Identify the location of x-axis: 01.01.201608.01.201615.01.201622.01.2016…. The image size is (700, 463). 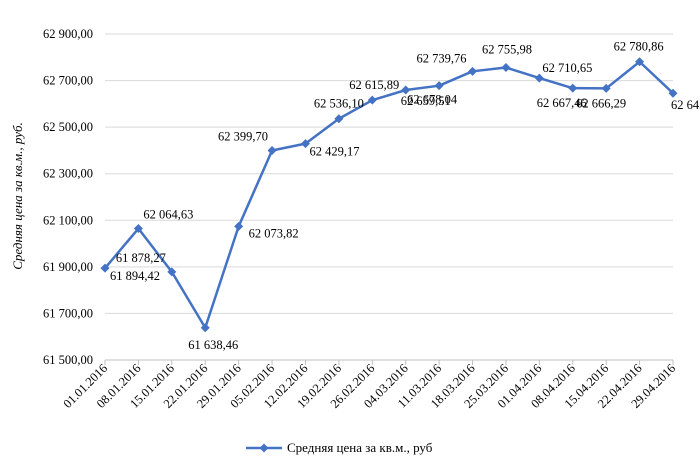
(369, 385).